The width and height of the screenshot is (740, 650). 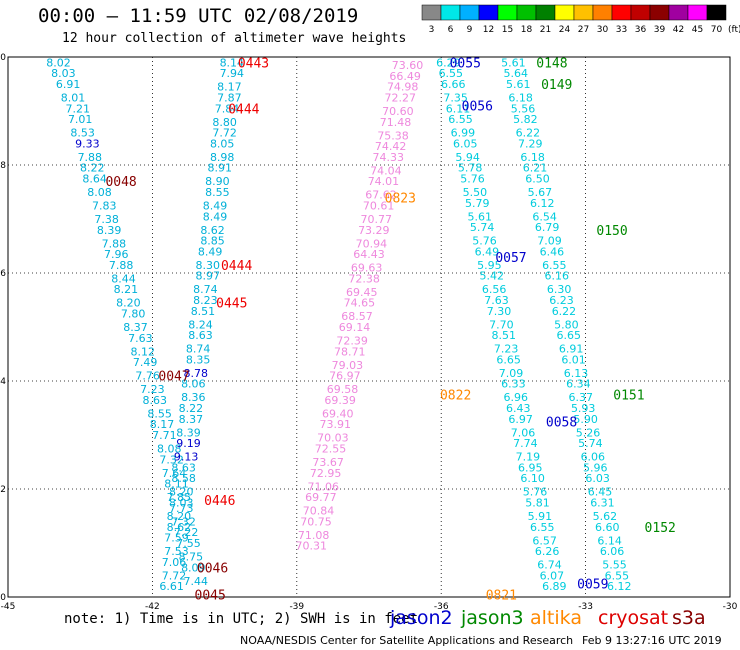 What do you see at coordinates (537, 179) in the screenshot?
I see `data-point-jason3: 6.50` at bounding box center [537, 179].